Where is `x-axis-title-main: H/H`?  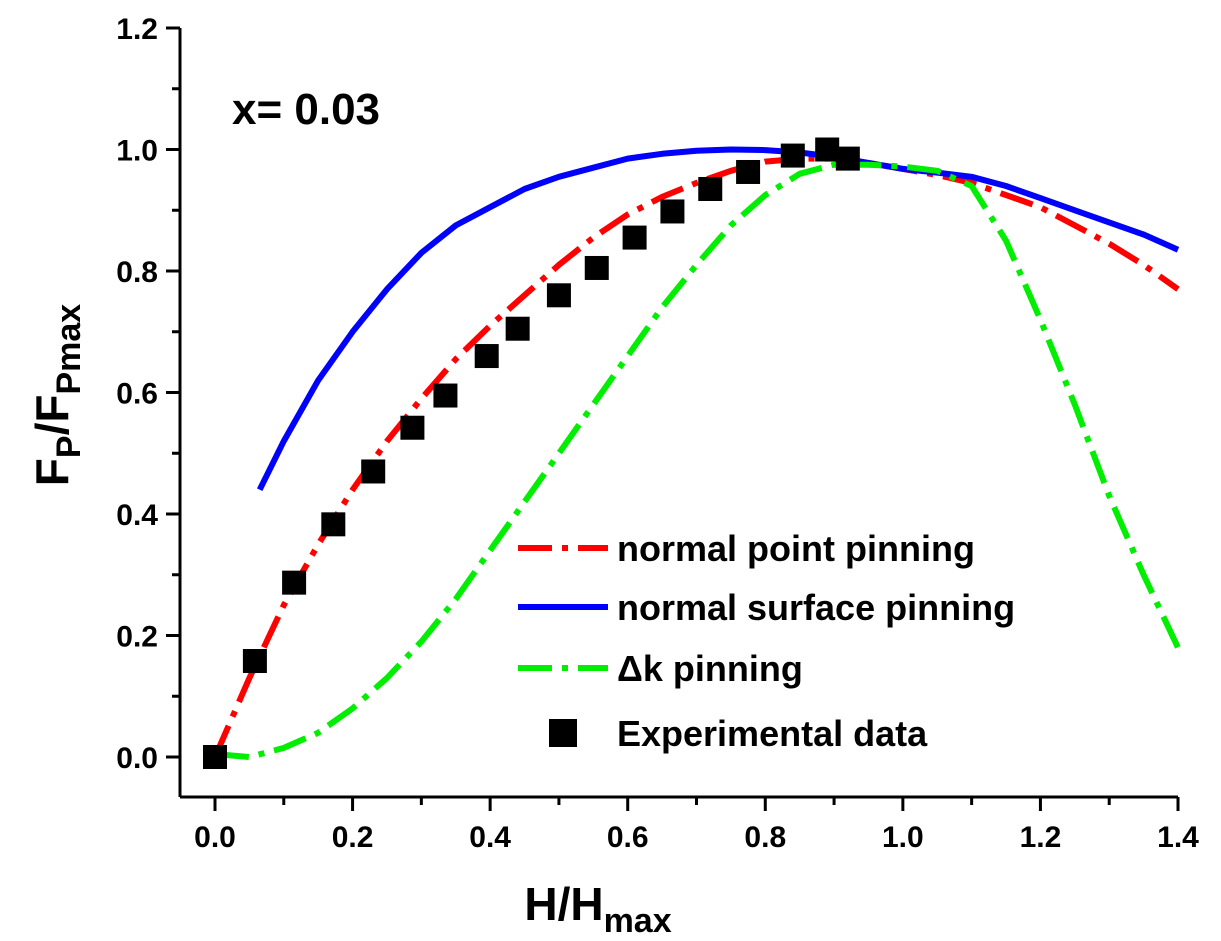 x-axis-title-main: H/H is located at coordinates (563, 904).